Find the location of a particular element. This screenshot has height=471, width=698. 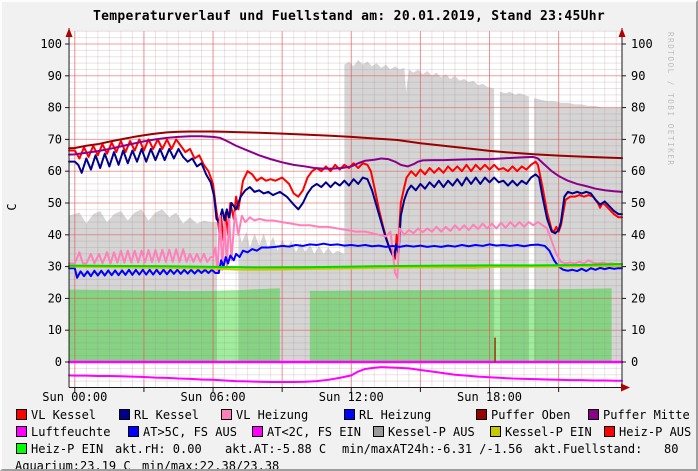

legend-stat: akt.rH: 0.00 is located at coordinates (158, 450).